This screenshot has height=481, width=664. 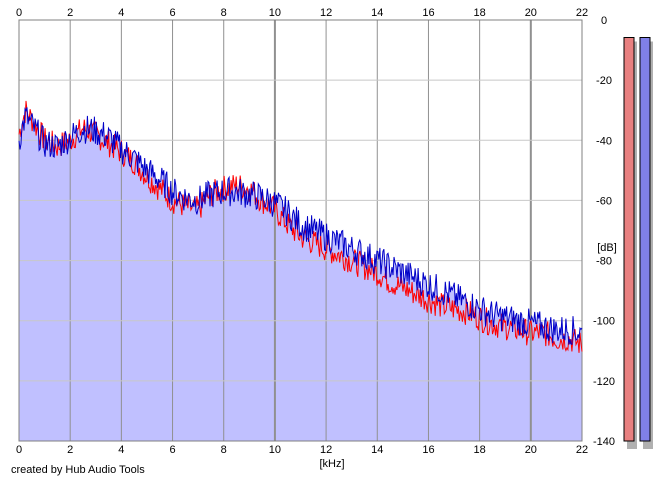 I want to click on x-tick-label-top: 2, so click(x=70, y=13).